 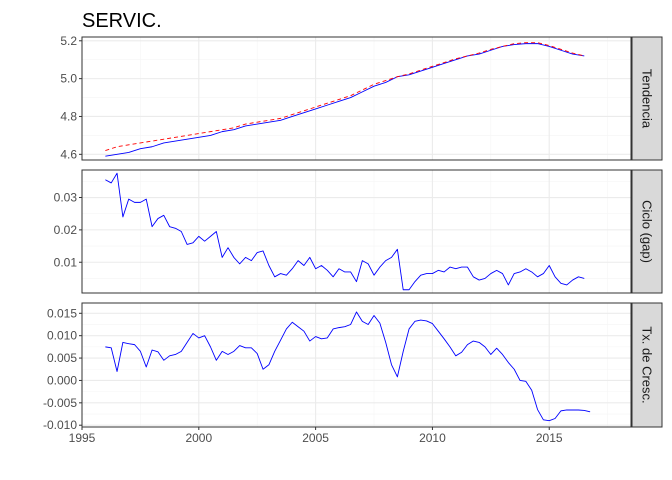 I want to click on y-tick-label: 5.2, so click(x=68, y=41).